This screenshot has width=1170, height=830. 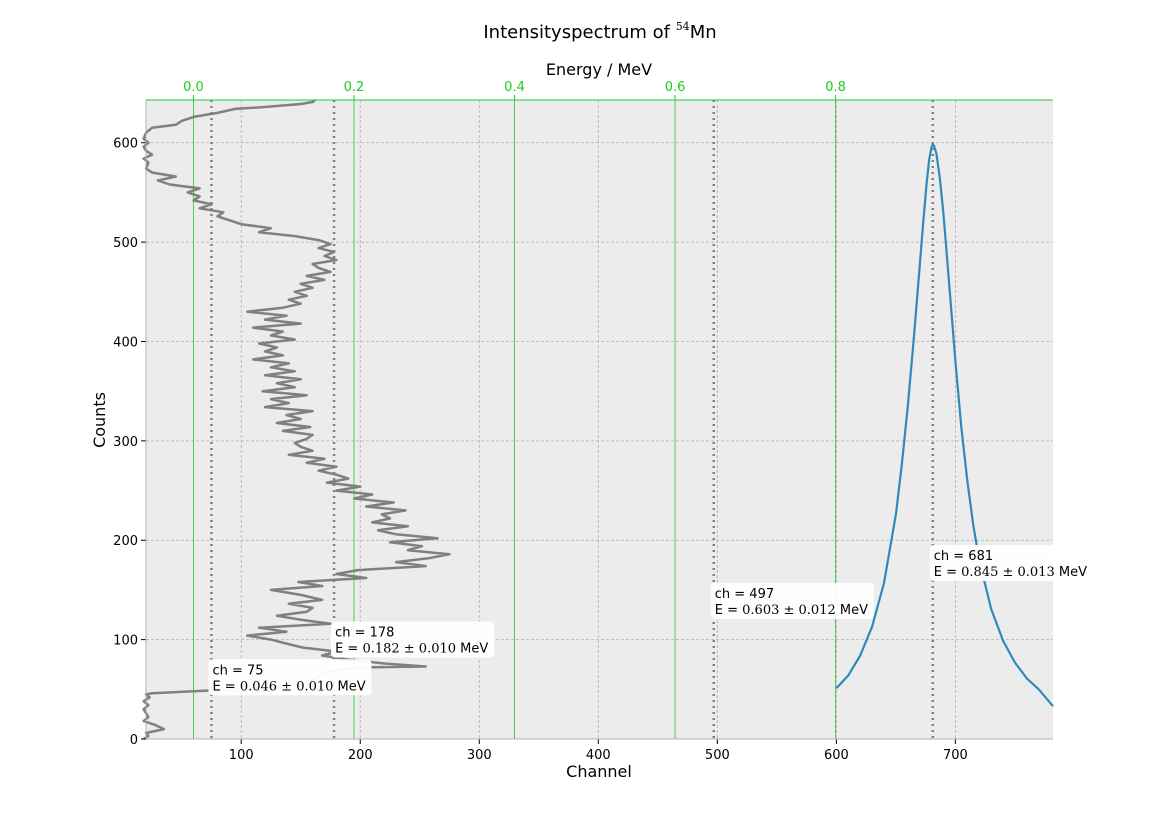 What do you see at coordinates (125, 144) in the screenshot?
I see `y-tick-label: 600` at bounding box center [125, 144].